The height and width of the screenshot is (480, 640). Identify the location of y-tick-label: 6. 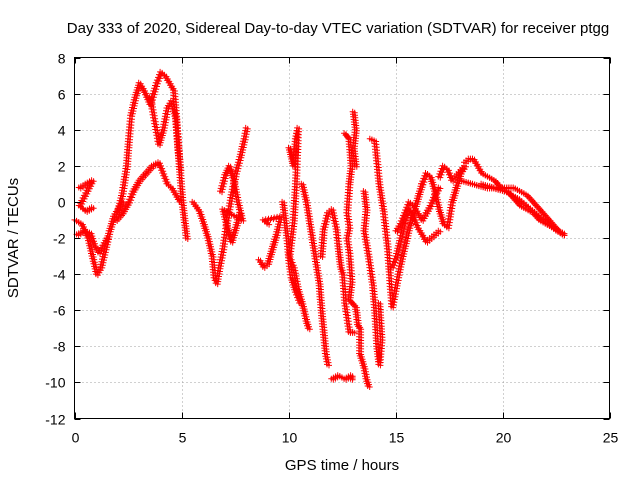
(62, 95).